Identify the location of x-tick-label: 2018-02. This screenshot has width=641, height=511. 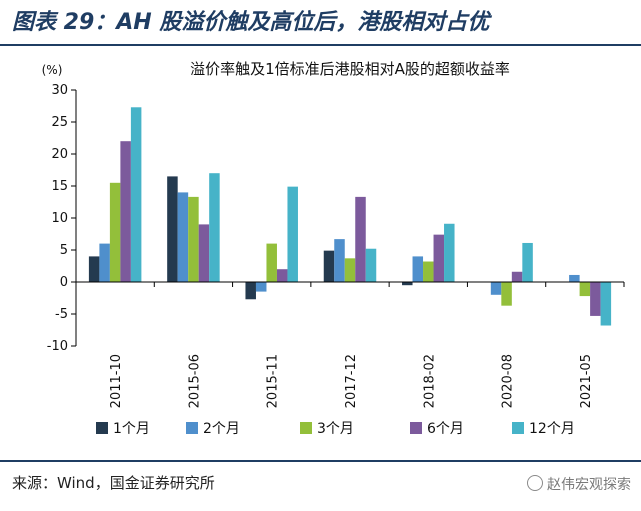
(429, 381).